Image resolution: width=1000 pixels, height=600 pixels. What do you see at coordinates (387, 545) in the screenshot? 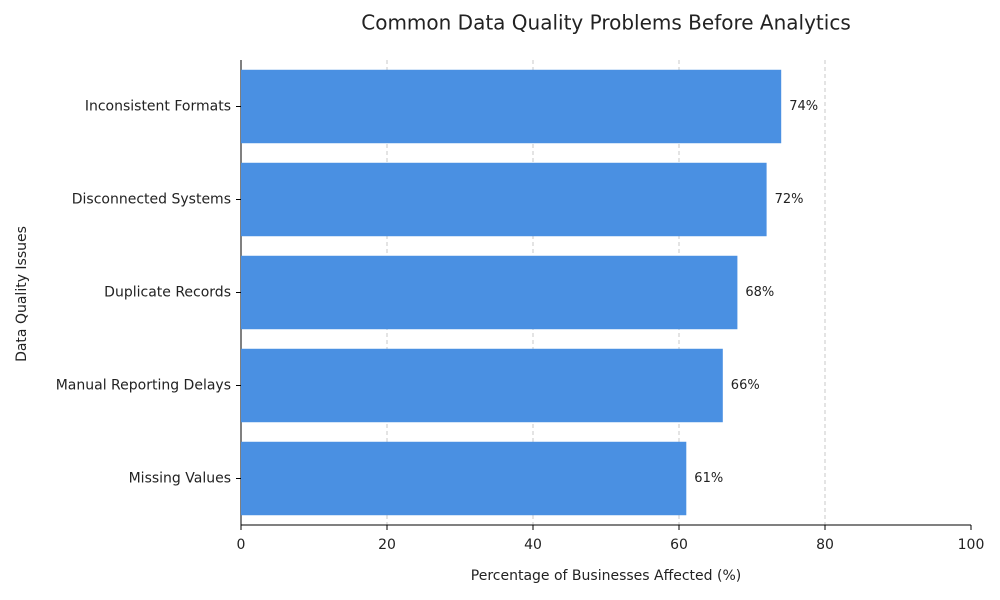
I see `x-tick-label: 20` at bounding box center [387, 545].